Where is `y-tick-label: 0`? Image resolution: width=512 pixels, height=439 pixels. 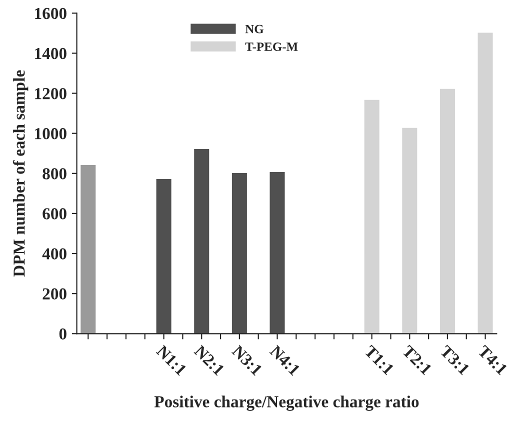 y-tick-label: 0 is located at coordinates (62, 334).